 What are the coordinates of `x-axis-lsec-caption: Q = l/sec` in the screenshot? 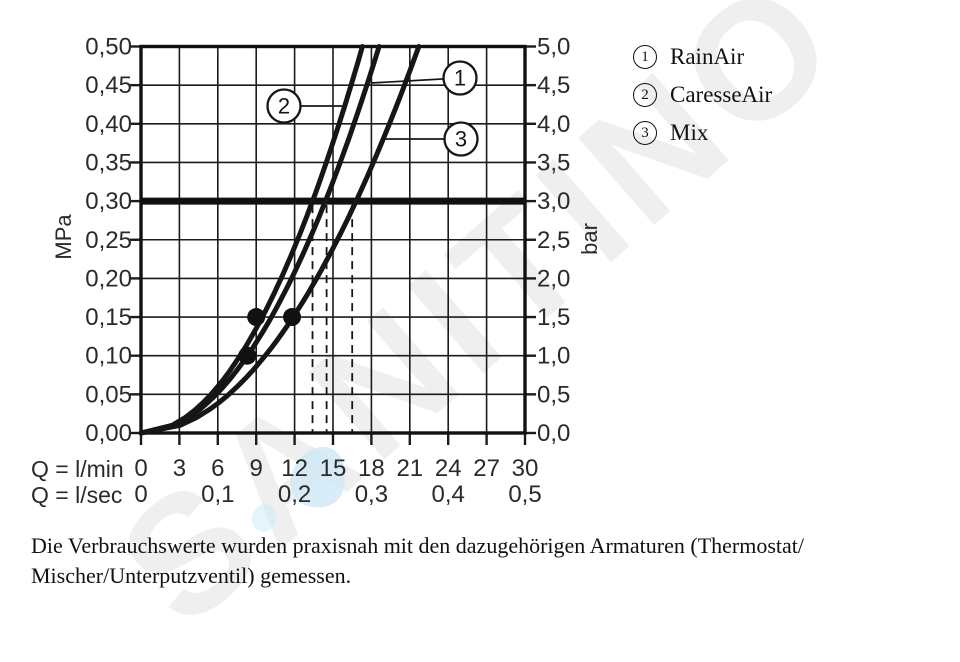 It's located at (77, 495).